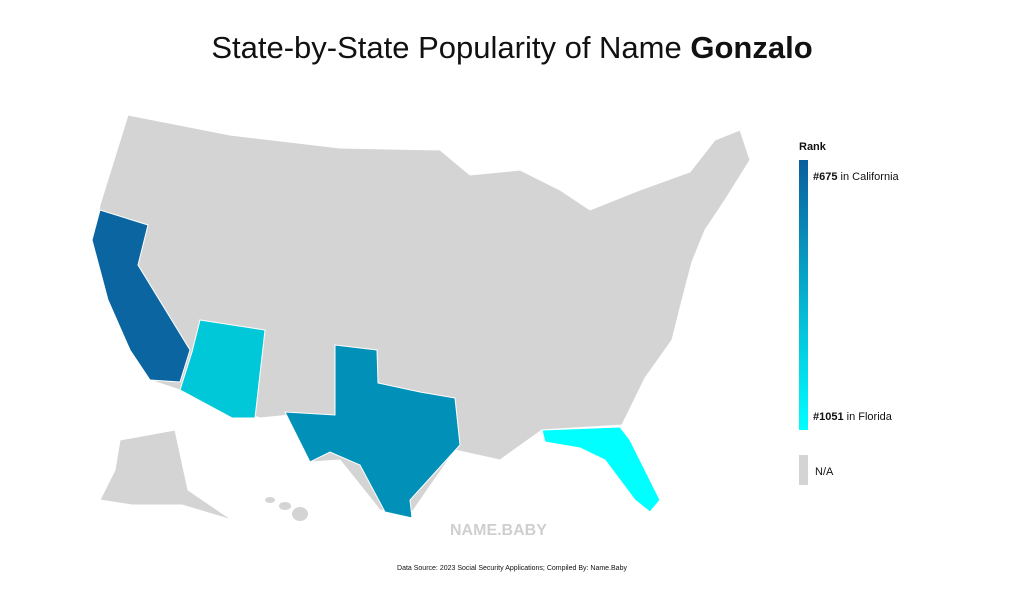  What do you see at coordinates (286, 509) in the screenshot?
I see `hawaii` at bounding box center [286, 509].